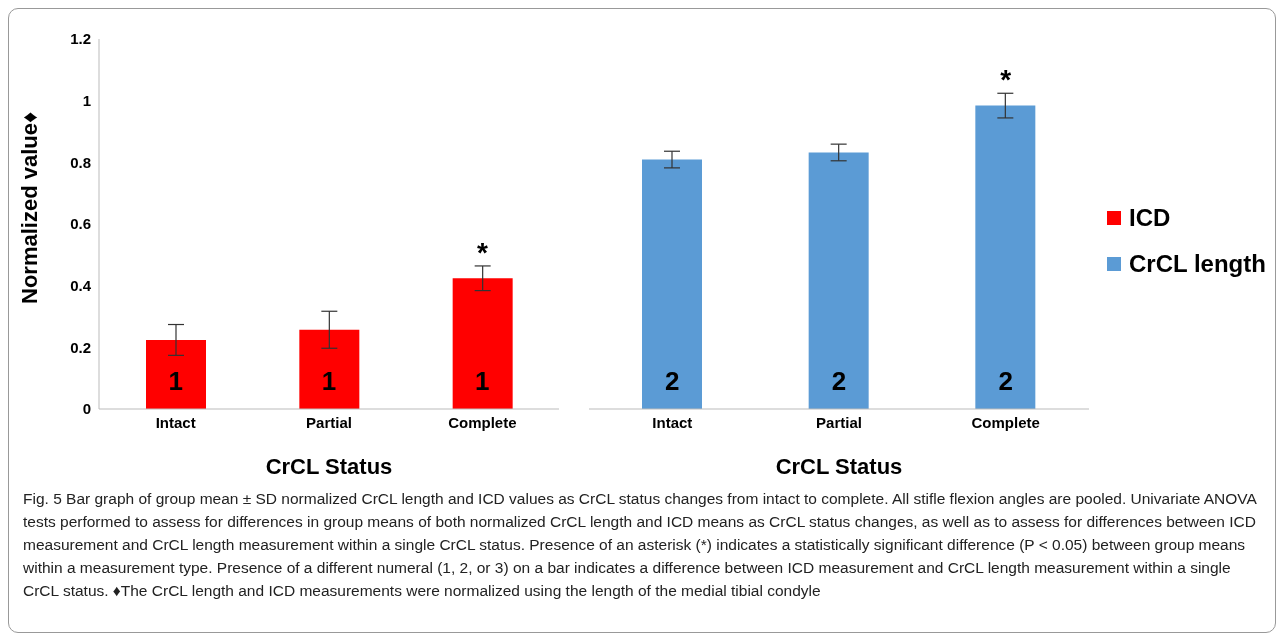 Image resolution: width=1284 pixels, height=641 pixels. Describe the element at coordinates (86, 409) in the screenshot. I see `y-tick-label: 0` at that location.